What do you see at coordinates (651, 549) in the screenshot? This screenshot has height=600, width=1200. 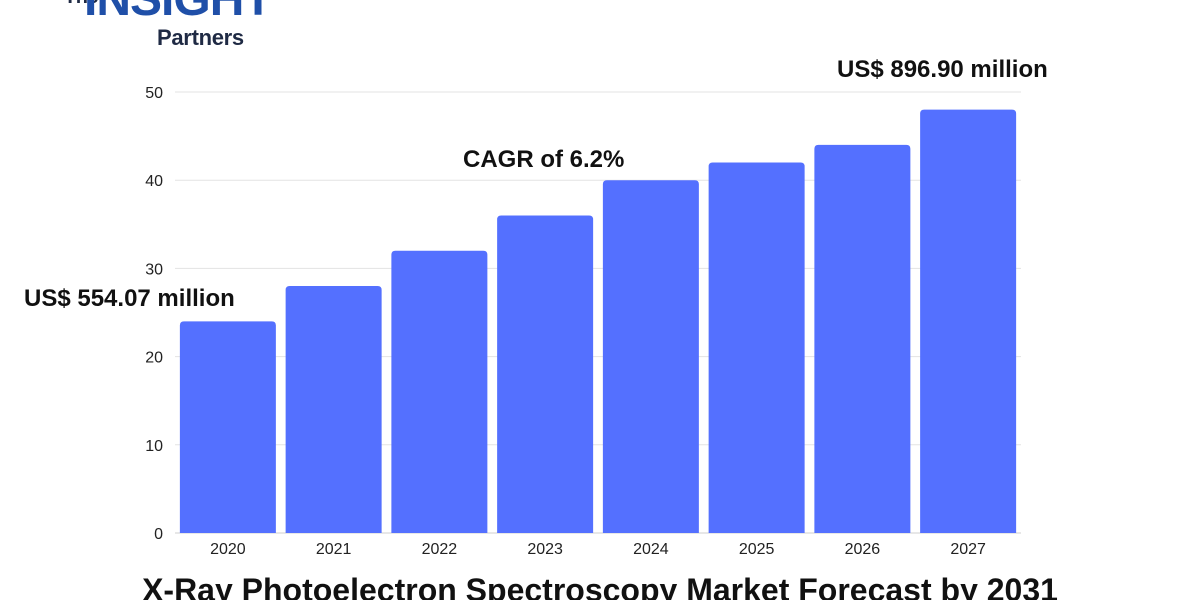 I see `x-tick-label: 2024` at bounding box center [651, 549].